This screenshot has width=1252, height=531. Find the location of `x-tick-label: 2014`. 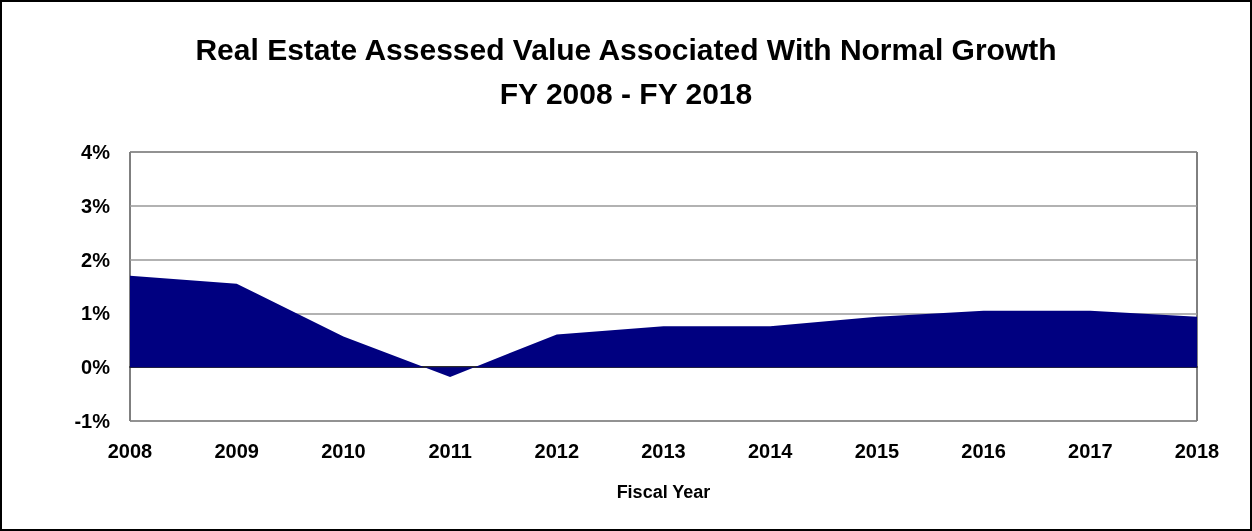

x-tick-label: 2014 is located at coordinates (770, 451).